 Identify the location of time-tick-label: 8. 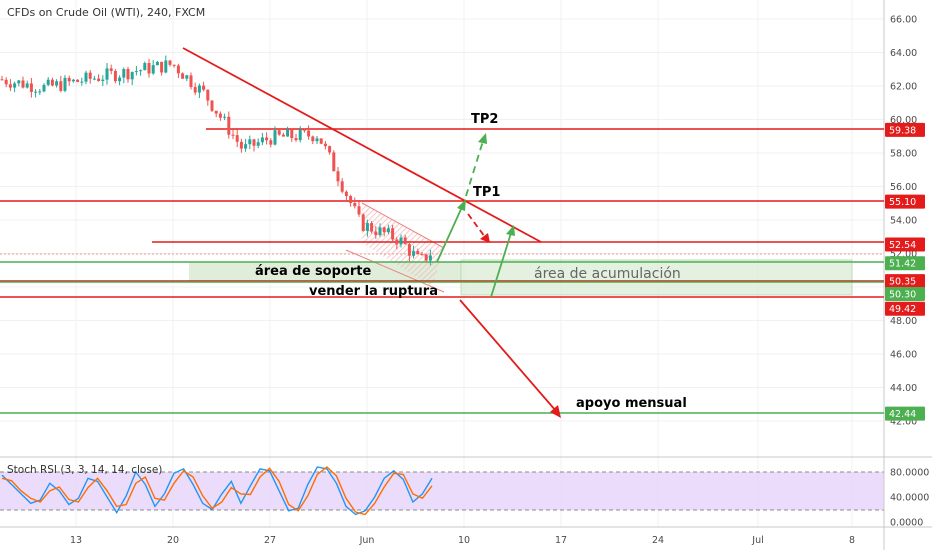
(852, 540).